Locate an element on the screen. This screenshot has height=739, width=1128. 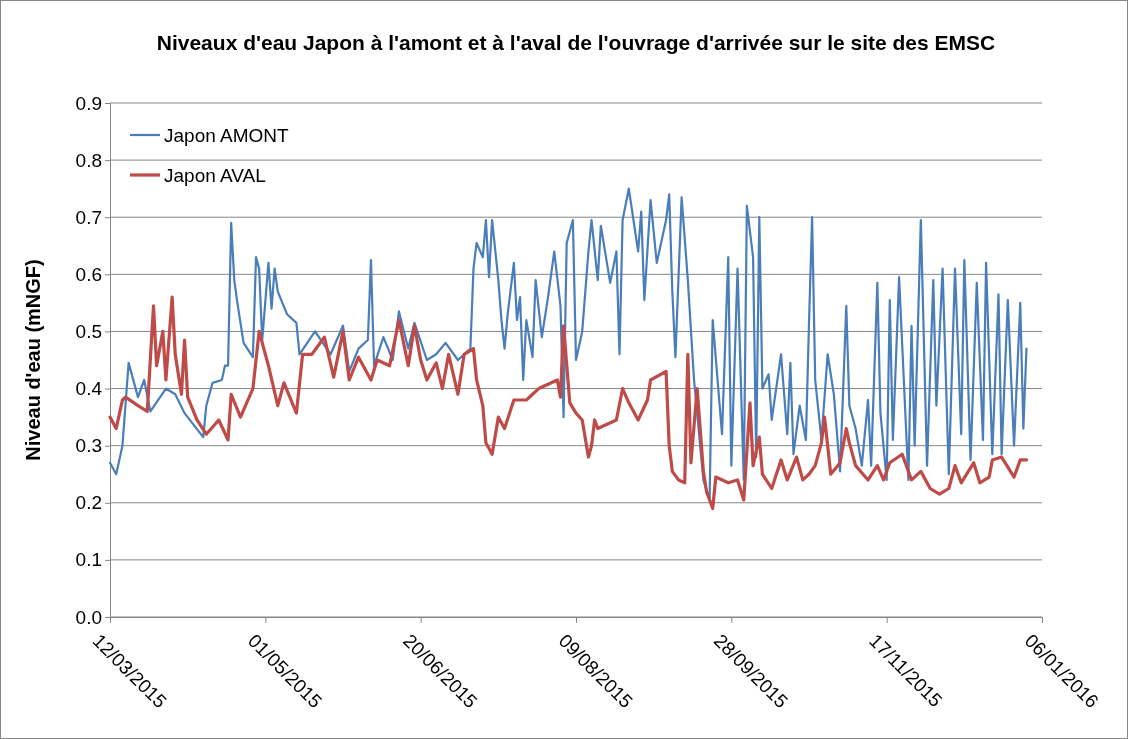
y-tick-label: 0.7 is located at coordinates (88, 217).